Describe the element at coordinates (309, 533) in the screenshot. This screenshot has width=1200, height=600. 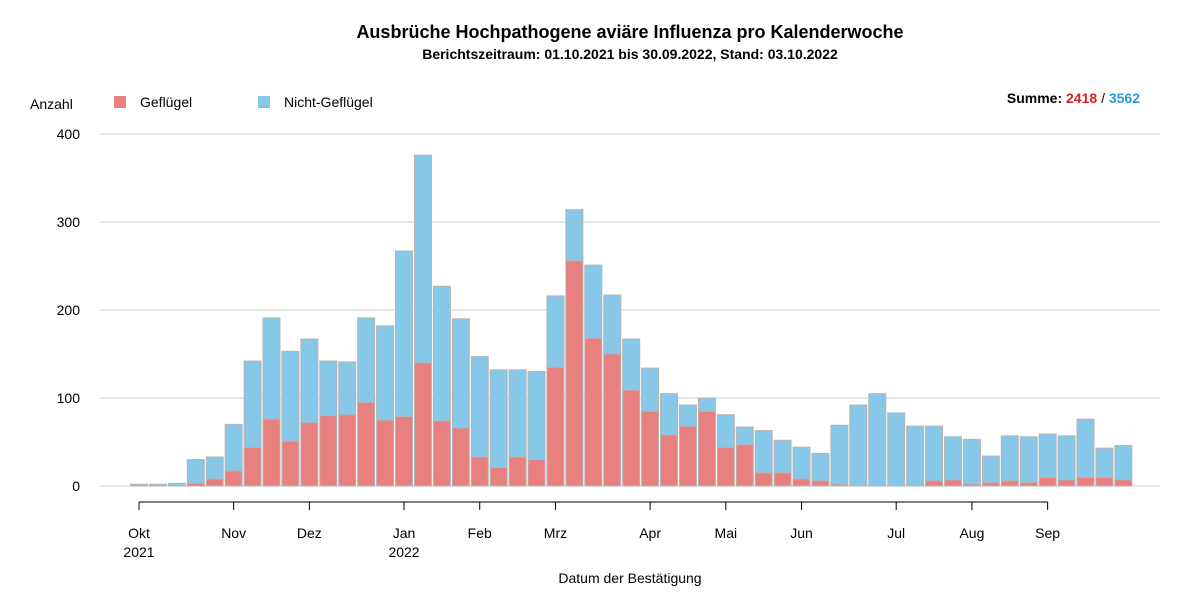
I see `x-tick-label: Dez` at that location.